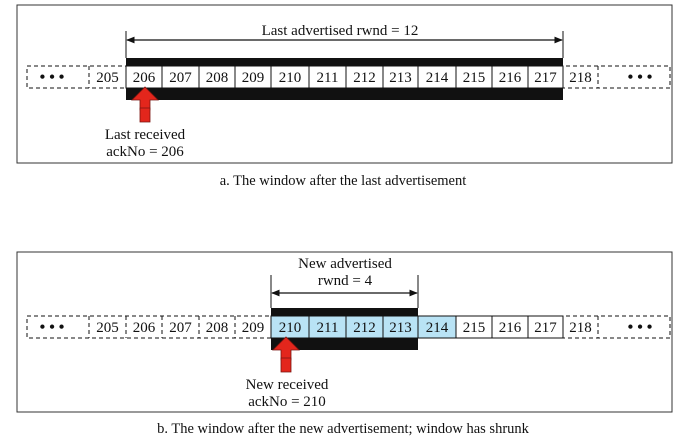  I want to click on panel-b-pointer-label-2: ackNo = 210, so click(287, 402).